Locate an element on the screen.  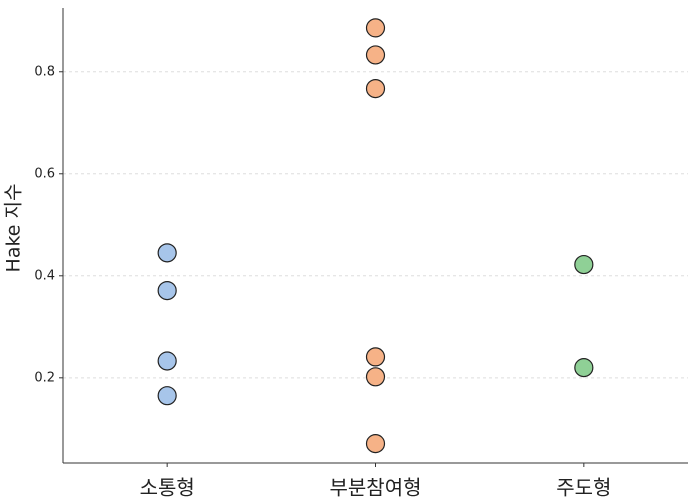
y-axis-label: Hake 지수 is located at coordinates (14, 228).